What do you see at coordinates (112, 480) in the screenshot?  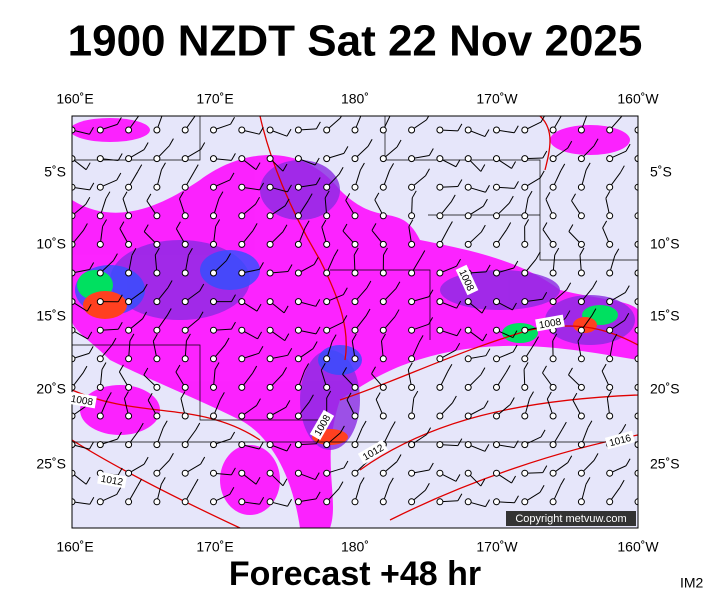 I see `contour-label: 1012` at bounding box center [112, 480].